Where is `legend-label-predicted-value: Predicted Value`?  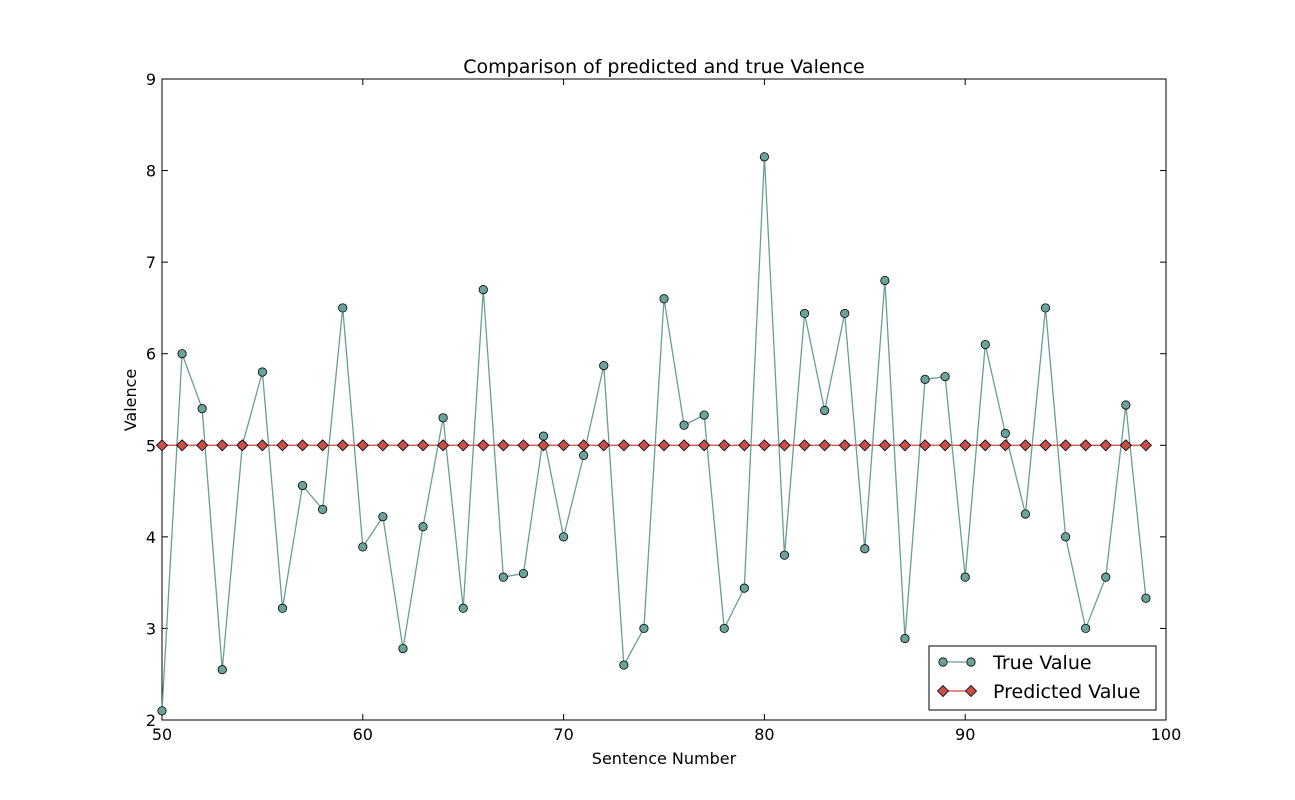 legend-label-predicted-value: Predicted Value is located at coordinates (1066, 692).